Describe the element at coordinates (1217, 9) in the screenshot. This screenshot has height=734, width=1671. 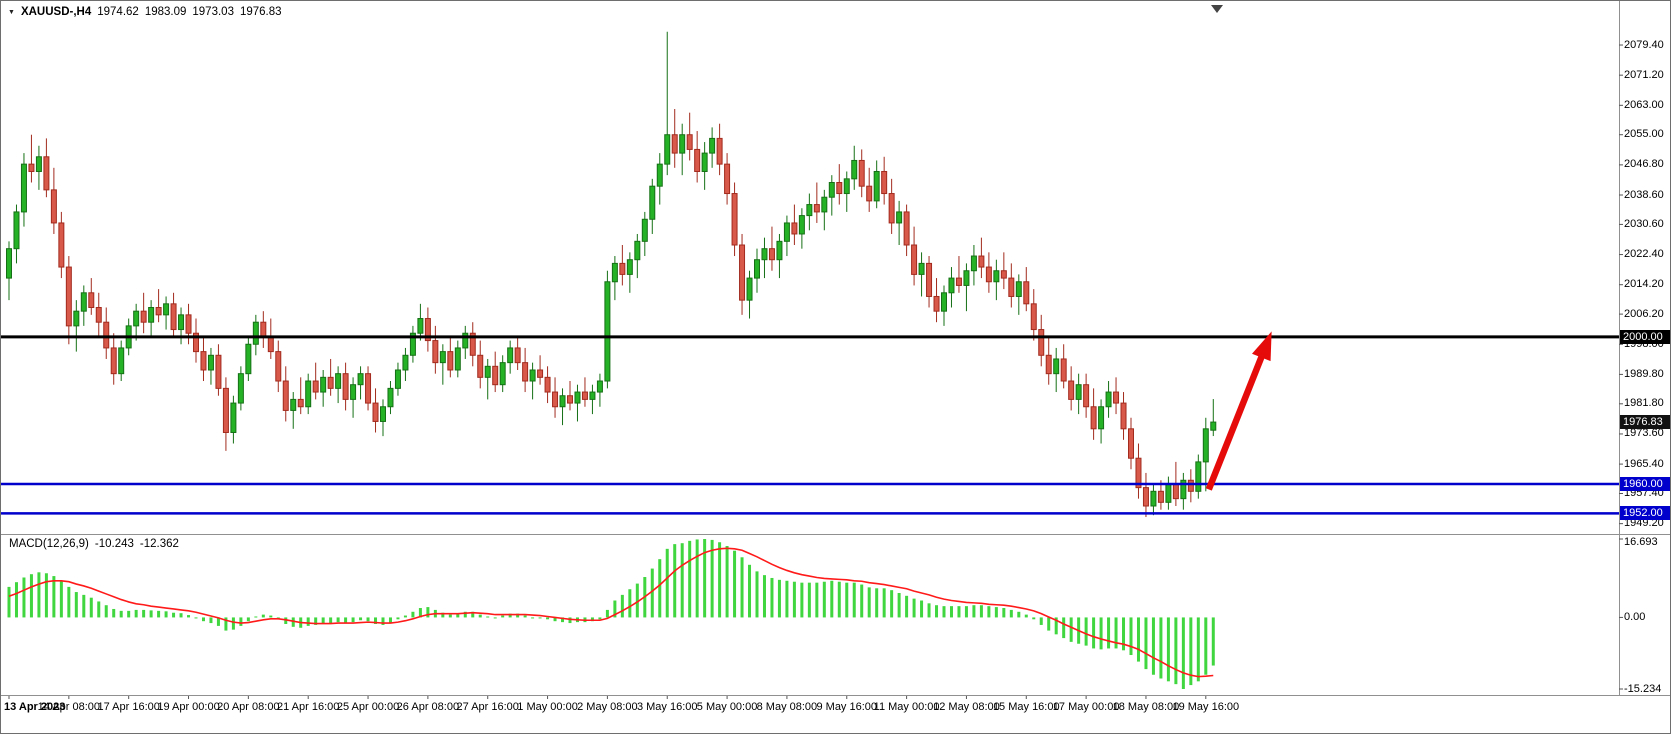
I see `chart-shift-marker-icon` at that location.